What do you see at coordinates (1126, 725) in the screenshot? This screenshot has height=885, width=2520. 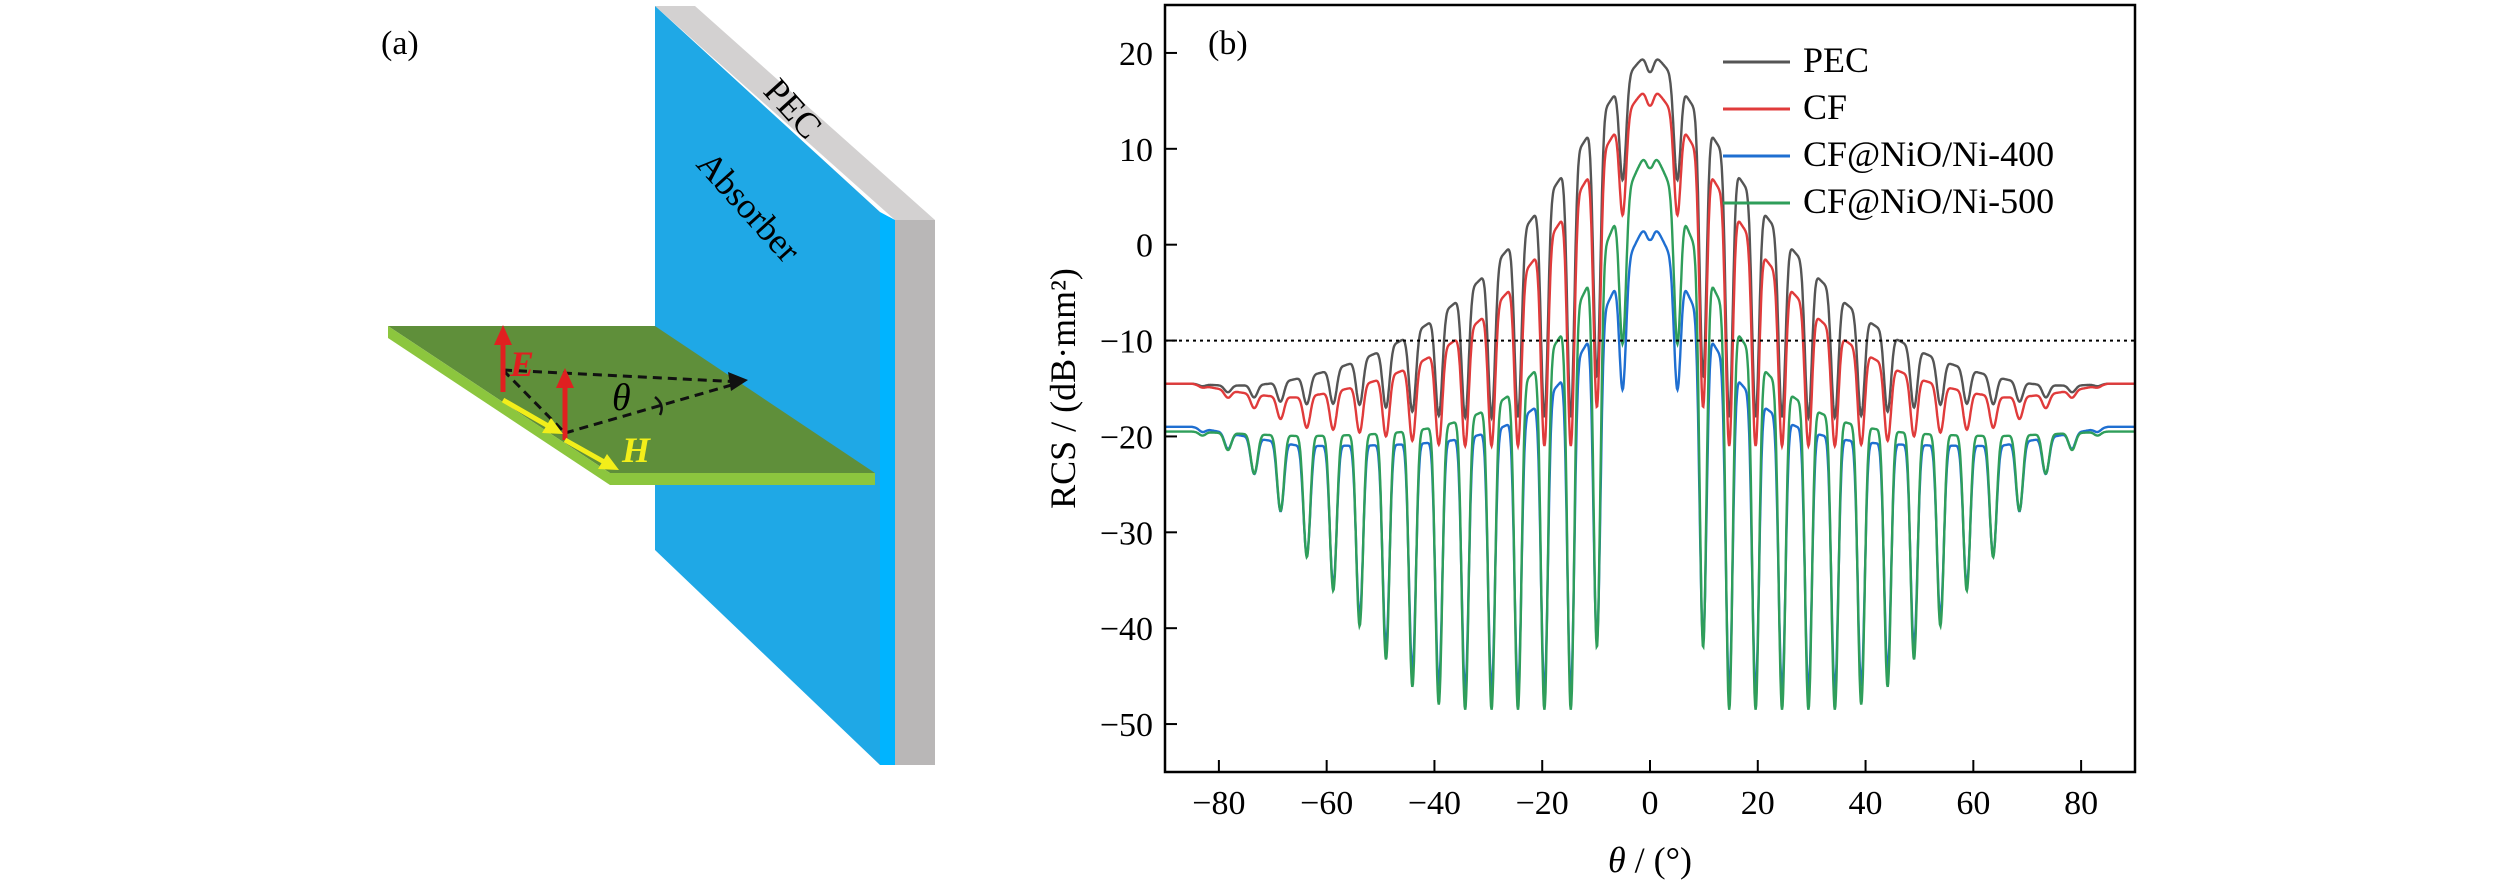 I see `y-tick-label: −50` at bounding box center [1126, 725].